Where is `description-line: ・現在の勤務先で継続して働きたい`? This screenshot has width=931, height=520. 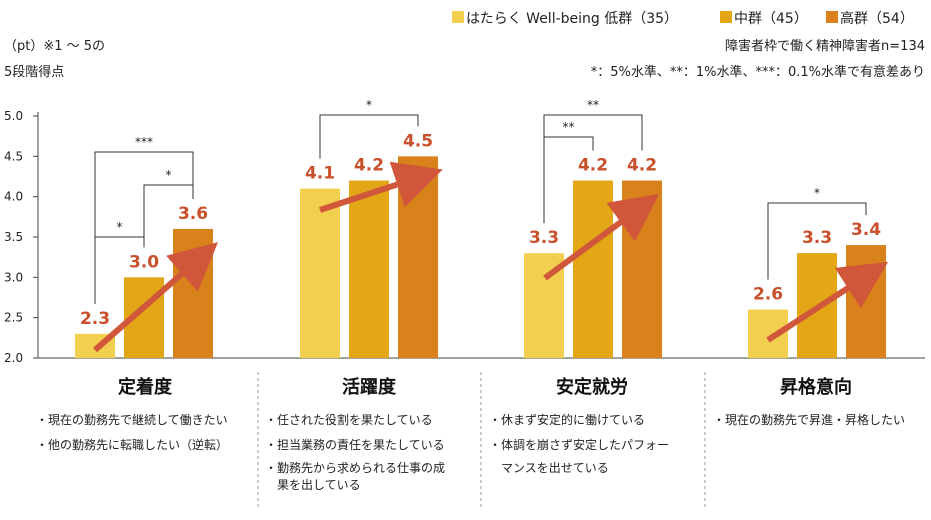 description-line: ・現在の勤務先で継続して働きたい is located at coordinates (132, 419).